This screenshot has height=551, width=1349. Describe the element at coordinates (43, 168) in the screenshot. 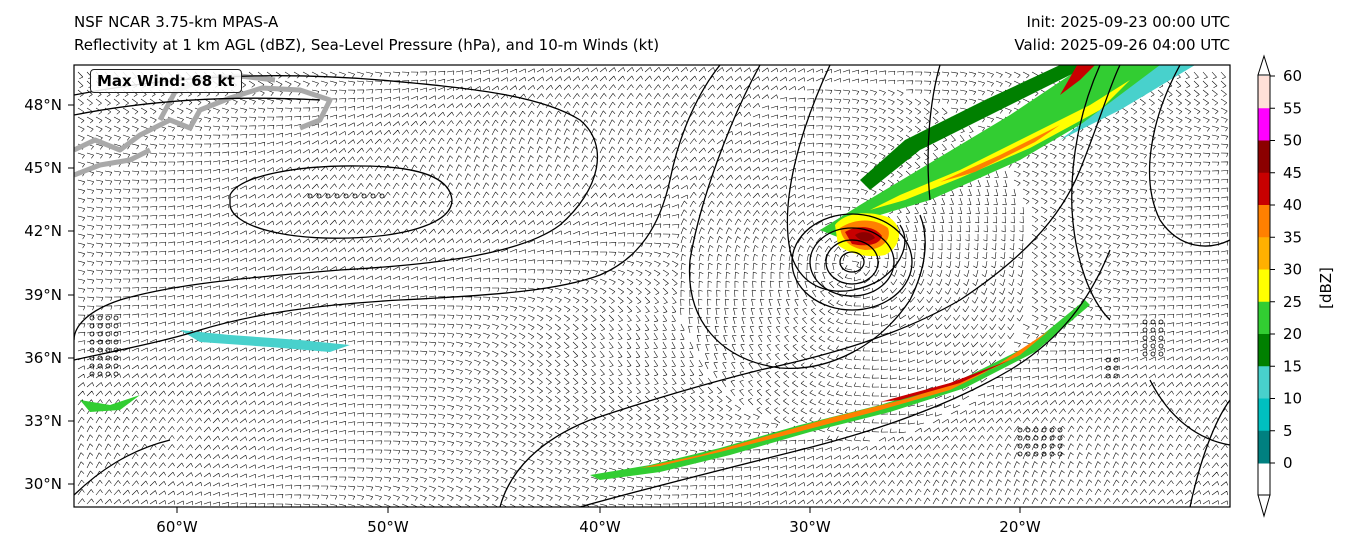

I see `lat-label: 45°N` at that location.